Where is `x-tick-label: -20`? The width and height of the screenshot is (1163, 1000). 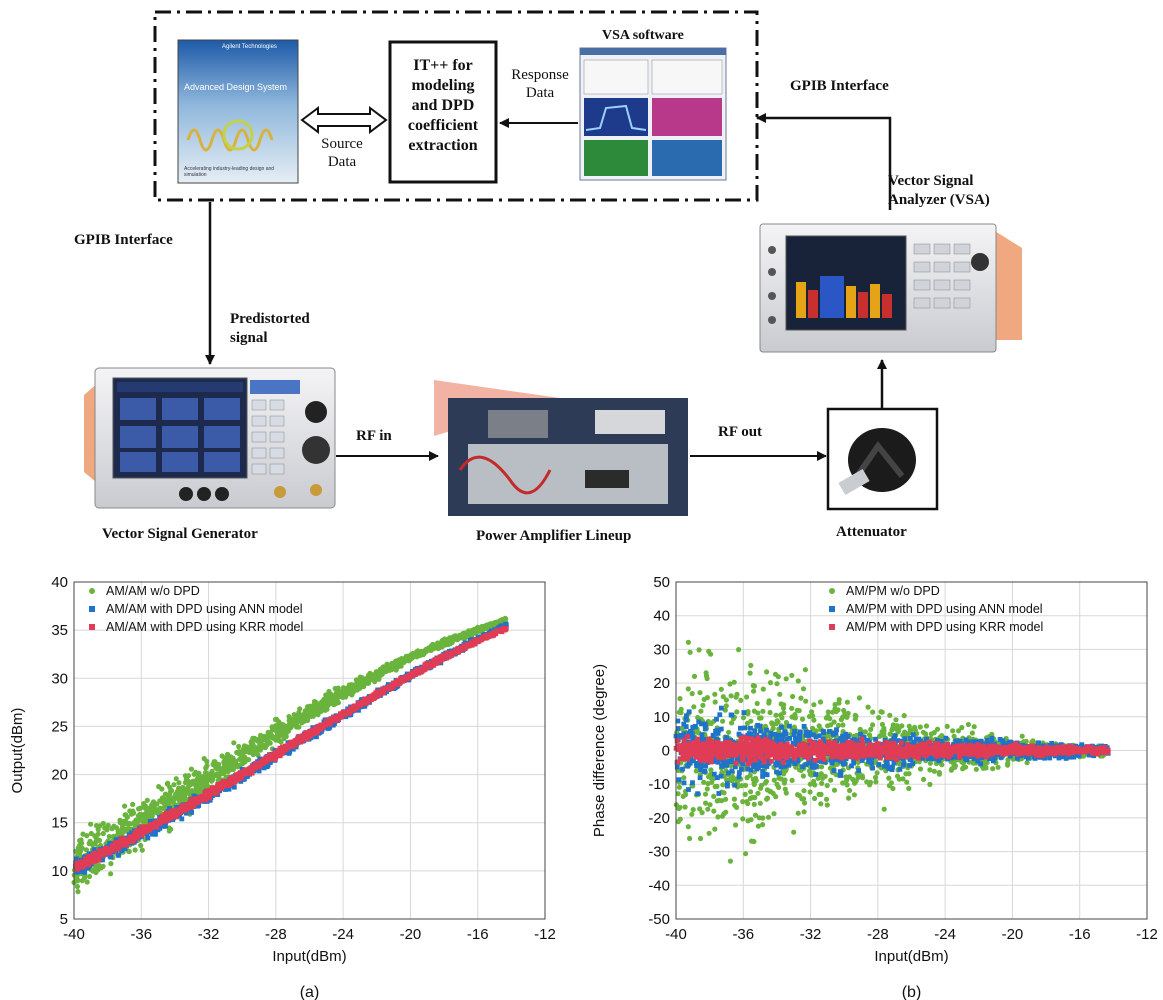 x-tick-label: -20 is located at coordinates (411, 934).